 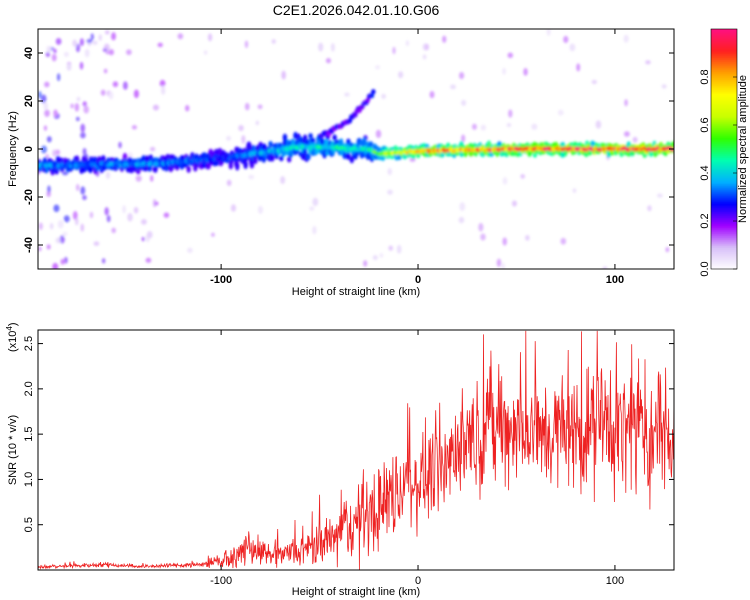 I want to click on heatmap-x-tick-label: -100, so click(x=221, y=280).